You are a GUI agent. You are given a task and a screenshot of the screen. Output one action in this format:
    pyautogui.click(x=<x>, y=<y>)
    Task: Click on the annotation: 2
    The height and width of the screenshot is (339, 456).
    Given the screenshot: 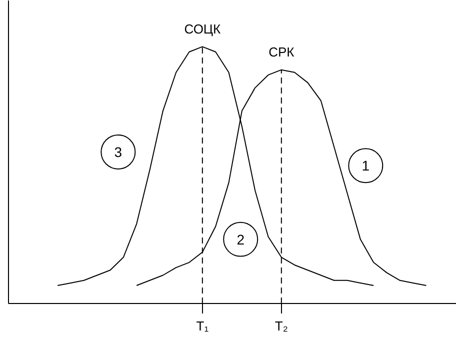 What is the action you would take?
    pyautogui.click(x=240, y=239)
    